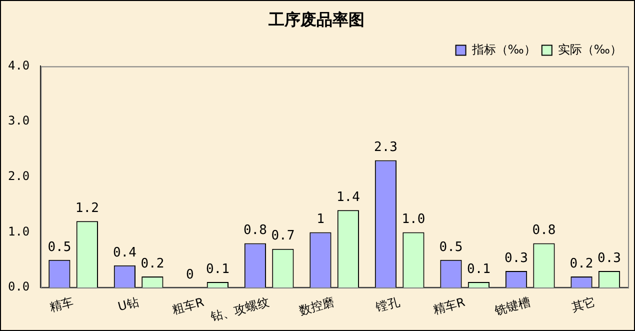 The height and width of the screenshot is (331, 635). Describe the element at coordinates (320, 220) in the screenshot. I see `data-label: 1` at that location.